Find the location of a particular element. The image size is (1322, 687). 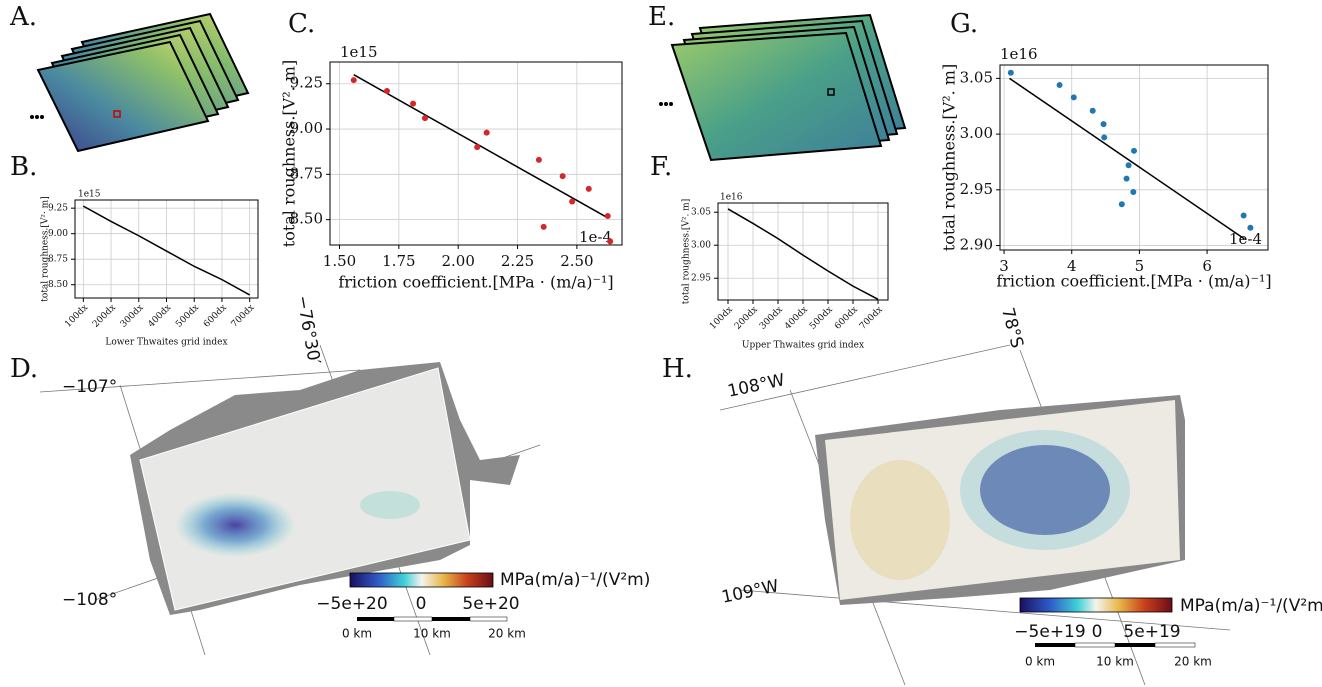

y-tick-label: 2.90 is located at coordinates (976, 245).